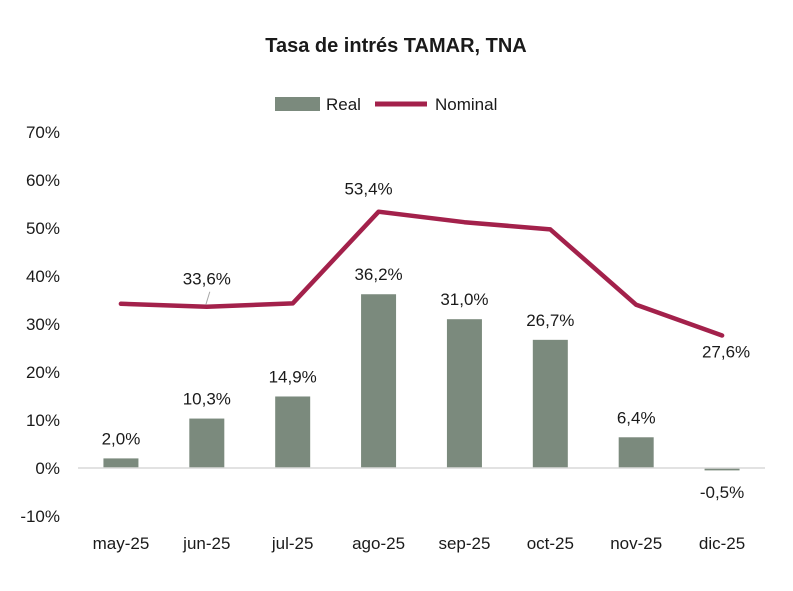  Describe the element at coordinates (208, 298) in the screenshot. I see `line-label-leader` at that location.